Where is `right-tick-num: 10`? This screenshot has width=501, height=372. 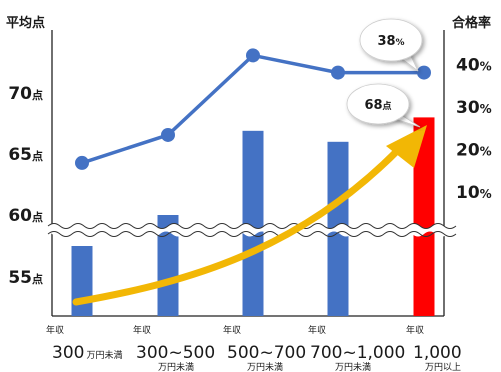 right-tick-num: 10 is located at coordinates (468, 193).